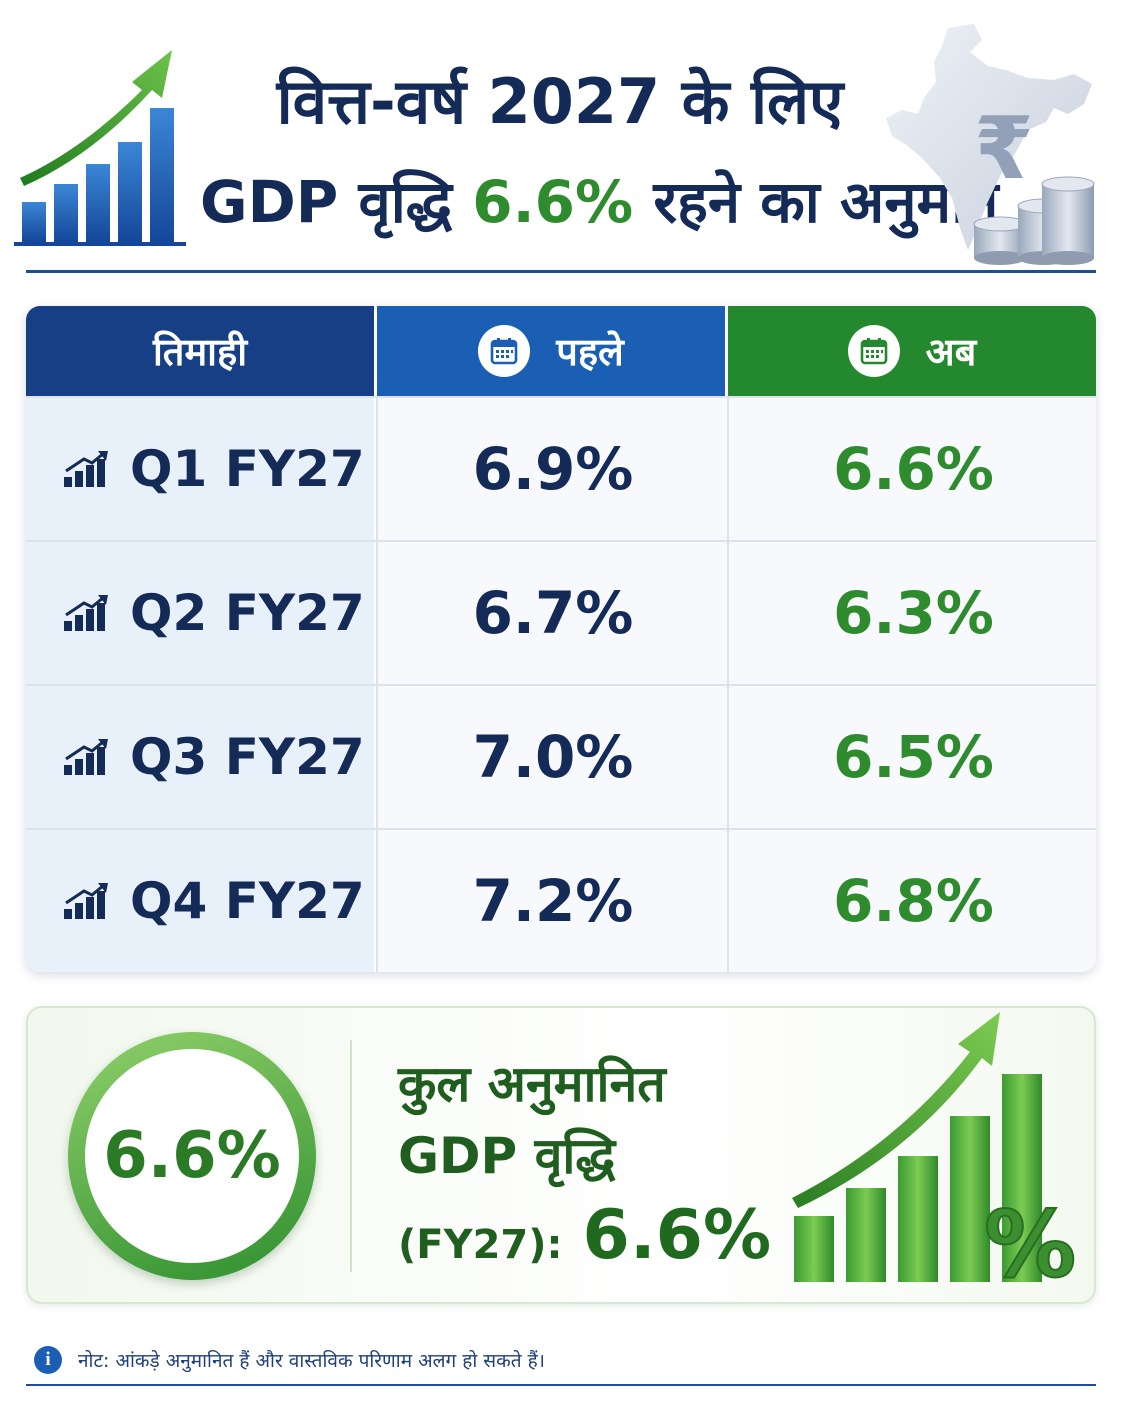  What do you see at coordinates (1034, 220) in the screenshot?
I see `coin-stack-icon` at bounding box center [1034, 220].